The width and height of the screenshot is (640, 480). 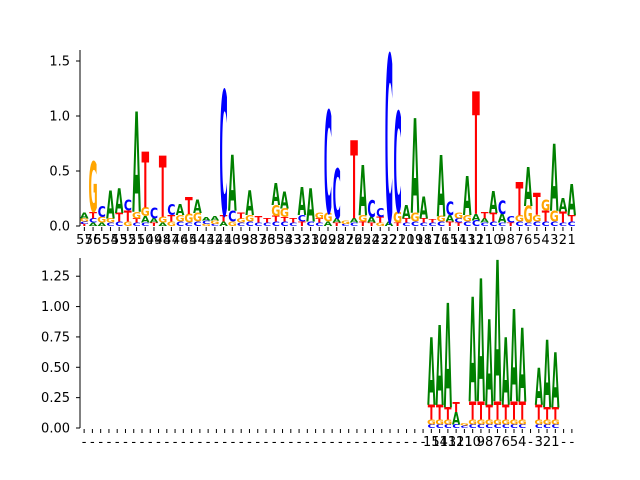 What do you see at coordinates (284, 240) in the screenshot?
I see `x-tick-label: 34` at bounding box center [284, 240].